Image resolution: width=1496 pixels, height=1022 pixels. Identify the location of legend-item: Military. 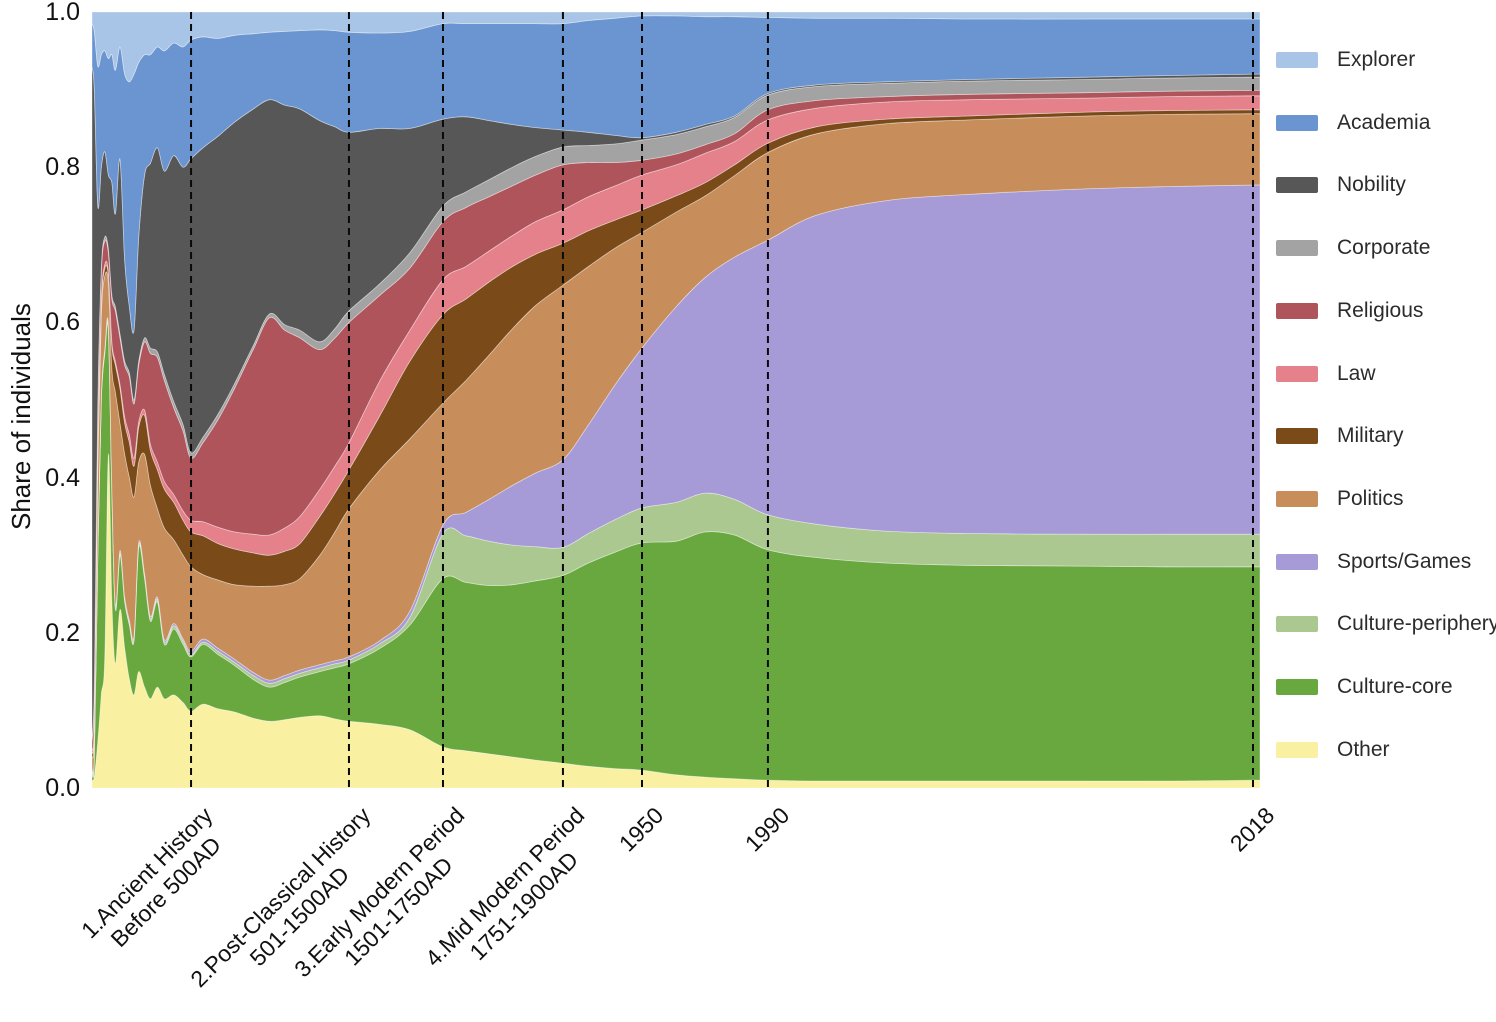
(1340, 436).